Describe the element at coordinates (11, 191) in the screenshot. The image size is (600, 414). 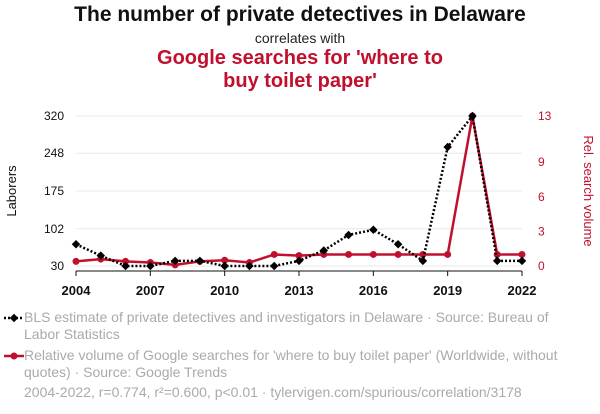
I see `y-axis-label-left: Laborers` at that location.